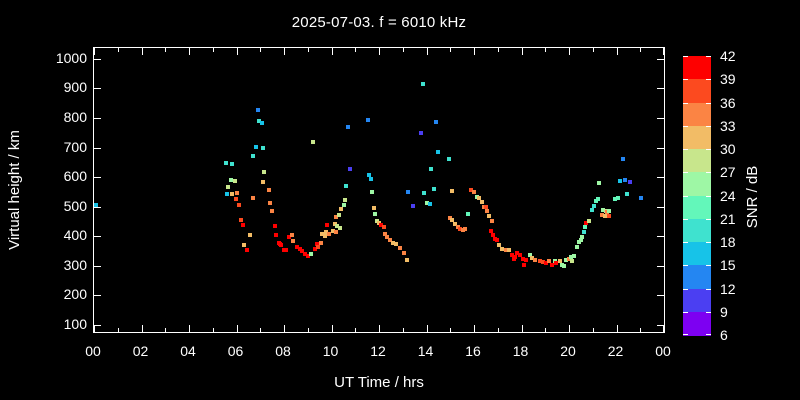 This screenshot has width=800, height=400. I want to click on colorbar-tick-label: 18, so click(728, 242).